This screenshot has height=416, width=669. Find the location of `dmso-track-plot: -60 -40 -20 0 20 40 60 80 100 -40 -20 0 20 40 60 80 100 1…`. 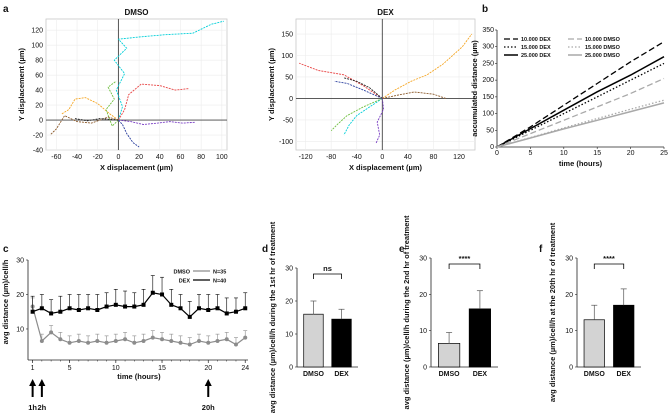

dmso-track-plot: -60 -40 -20 0 20 40 60 80 100 -40 -20 0 20 40 60 80 100 1… is located at coordinates (122, 90).